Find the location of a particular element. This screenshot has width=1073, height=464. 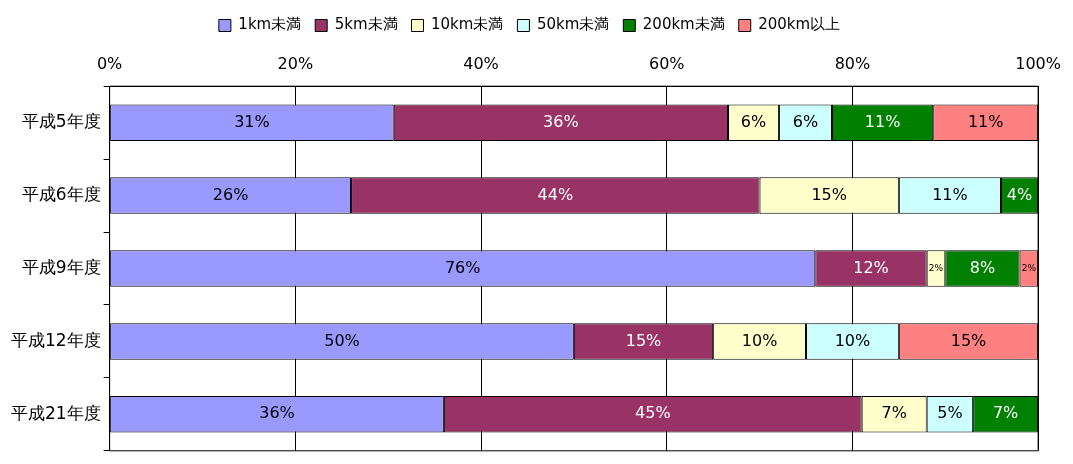

legend-label: 5km未満 is located at coordinates (366, 24).